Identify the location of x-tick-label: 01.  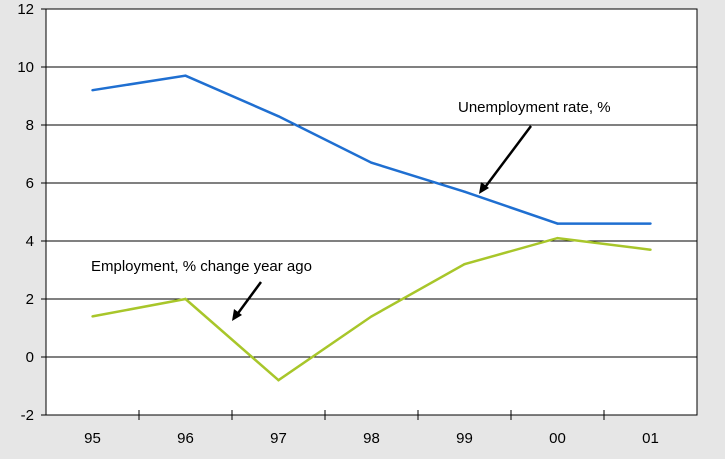
(650, 438).